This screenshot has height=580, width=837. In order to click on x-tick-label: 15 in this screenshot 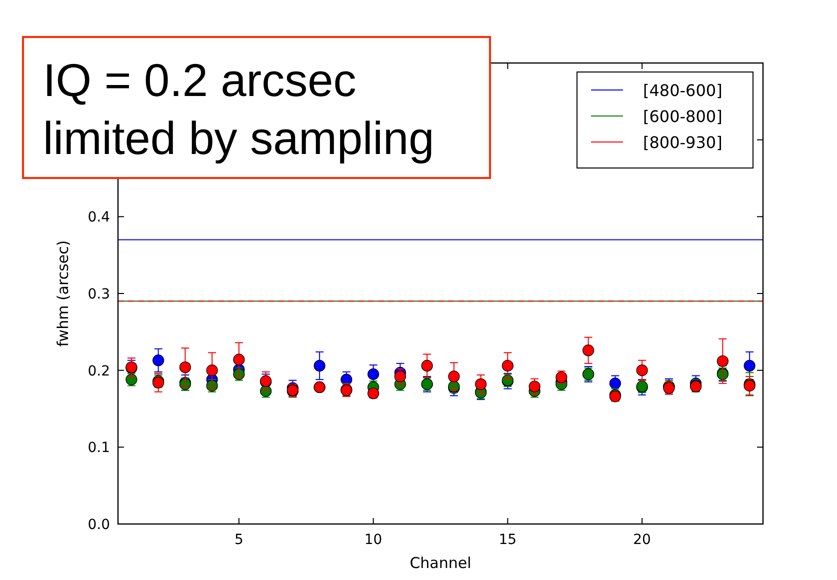, I will do `click(507, 540)`.